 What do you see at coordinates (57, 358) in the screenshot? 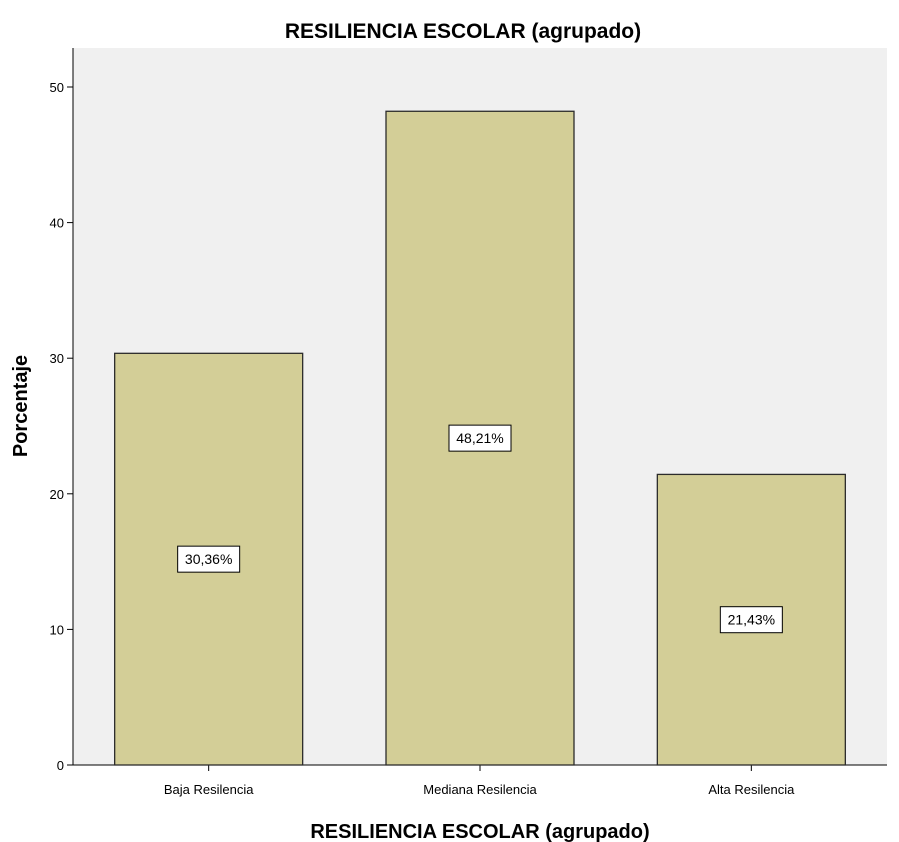
I see `y-tick-label: 30` at bounding box center [57, 358].